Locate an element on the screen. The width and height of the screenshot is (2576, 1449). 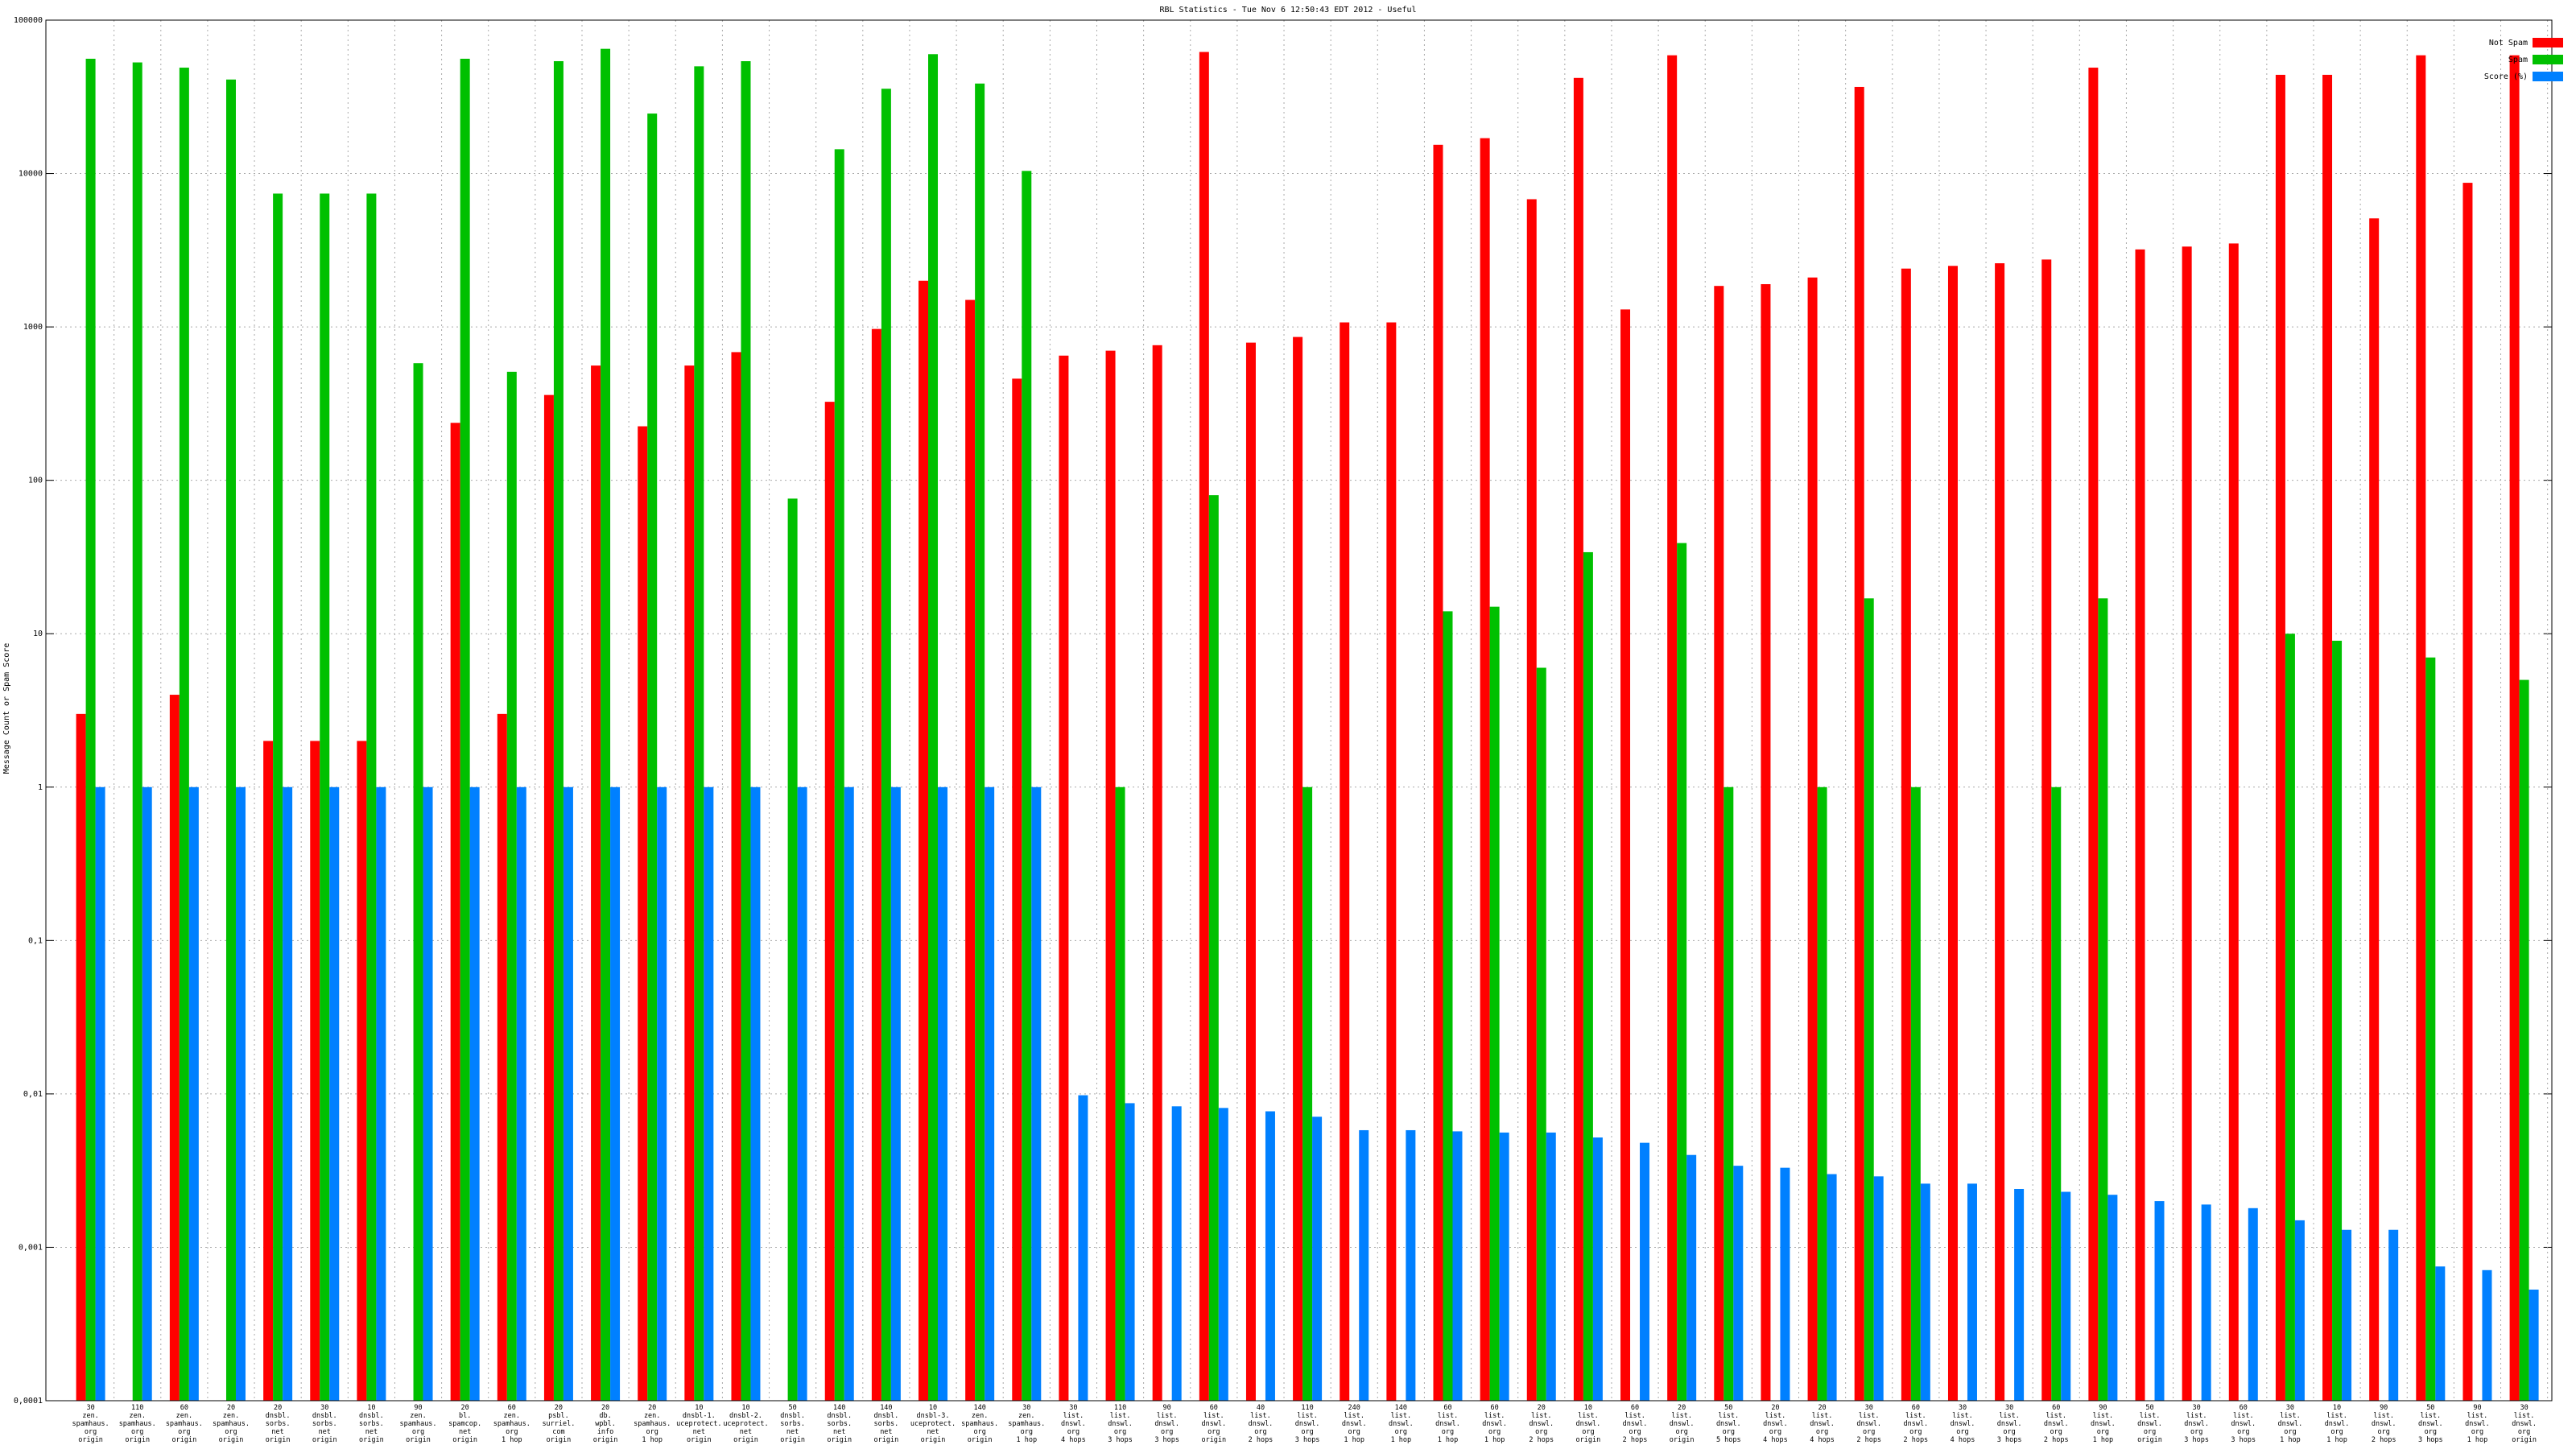
x-tick-label: 30 list. dnswl. org 2 hops is located at coordinates (1869, 1424).